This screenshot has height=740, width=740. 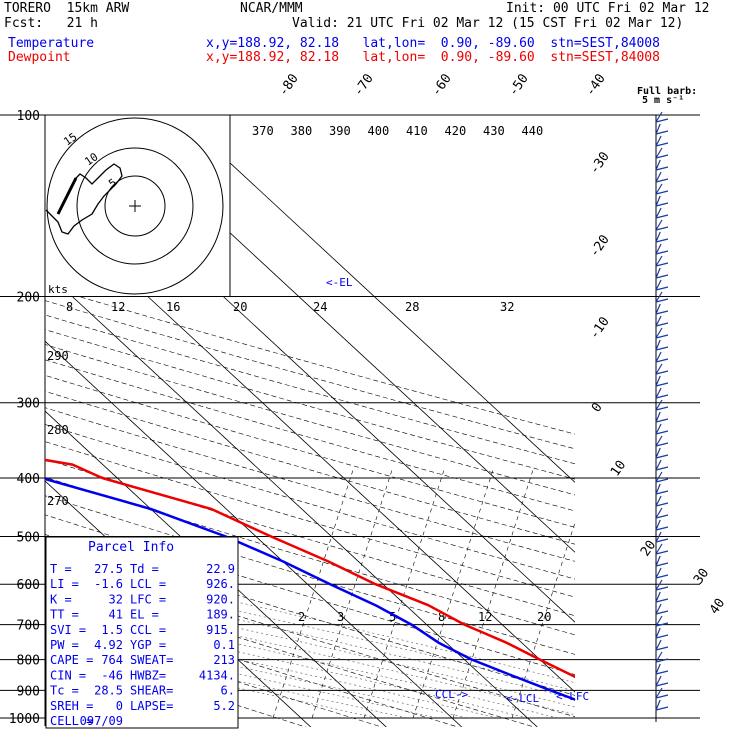 I want to click on parcel-cell: Tc =, so click(x=64, y=691).